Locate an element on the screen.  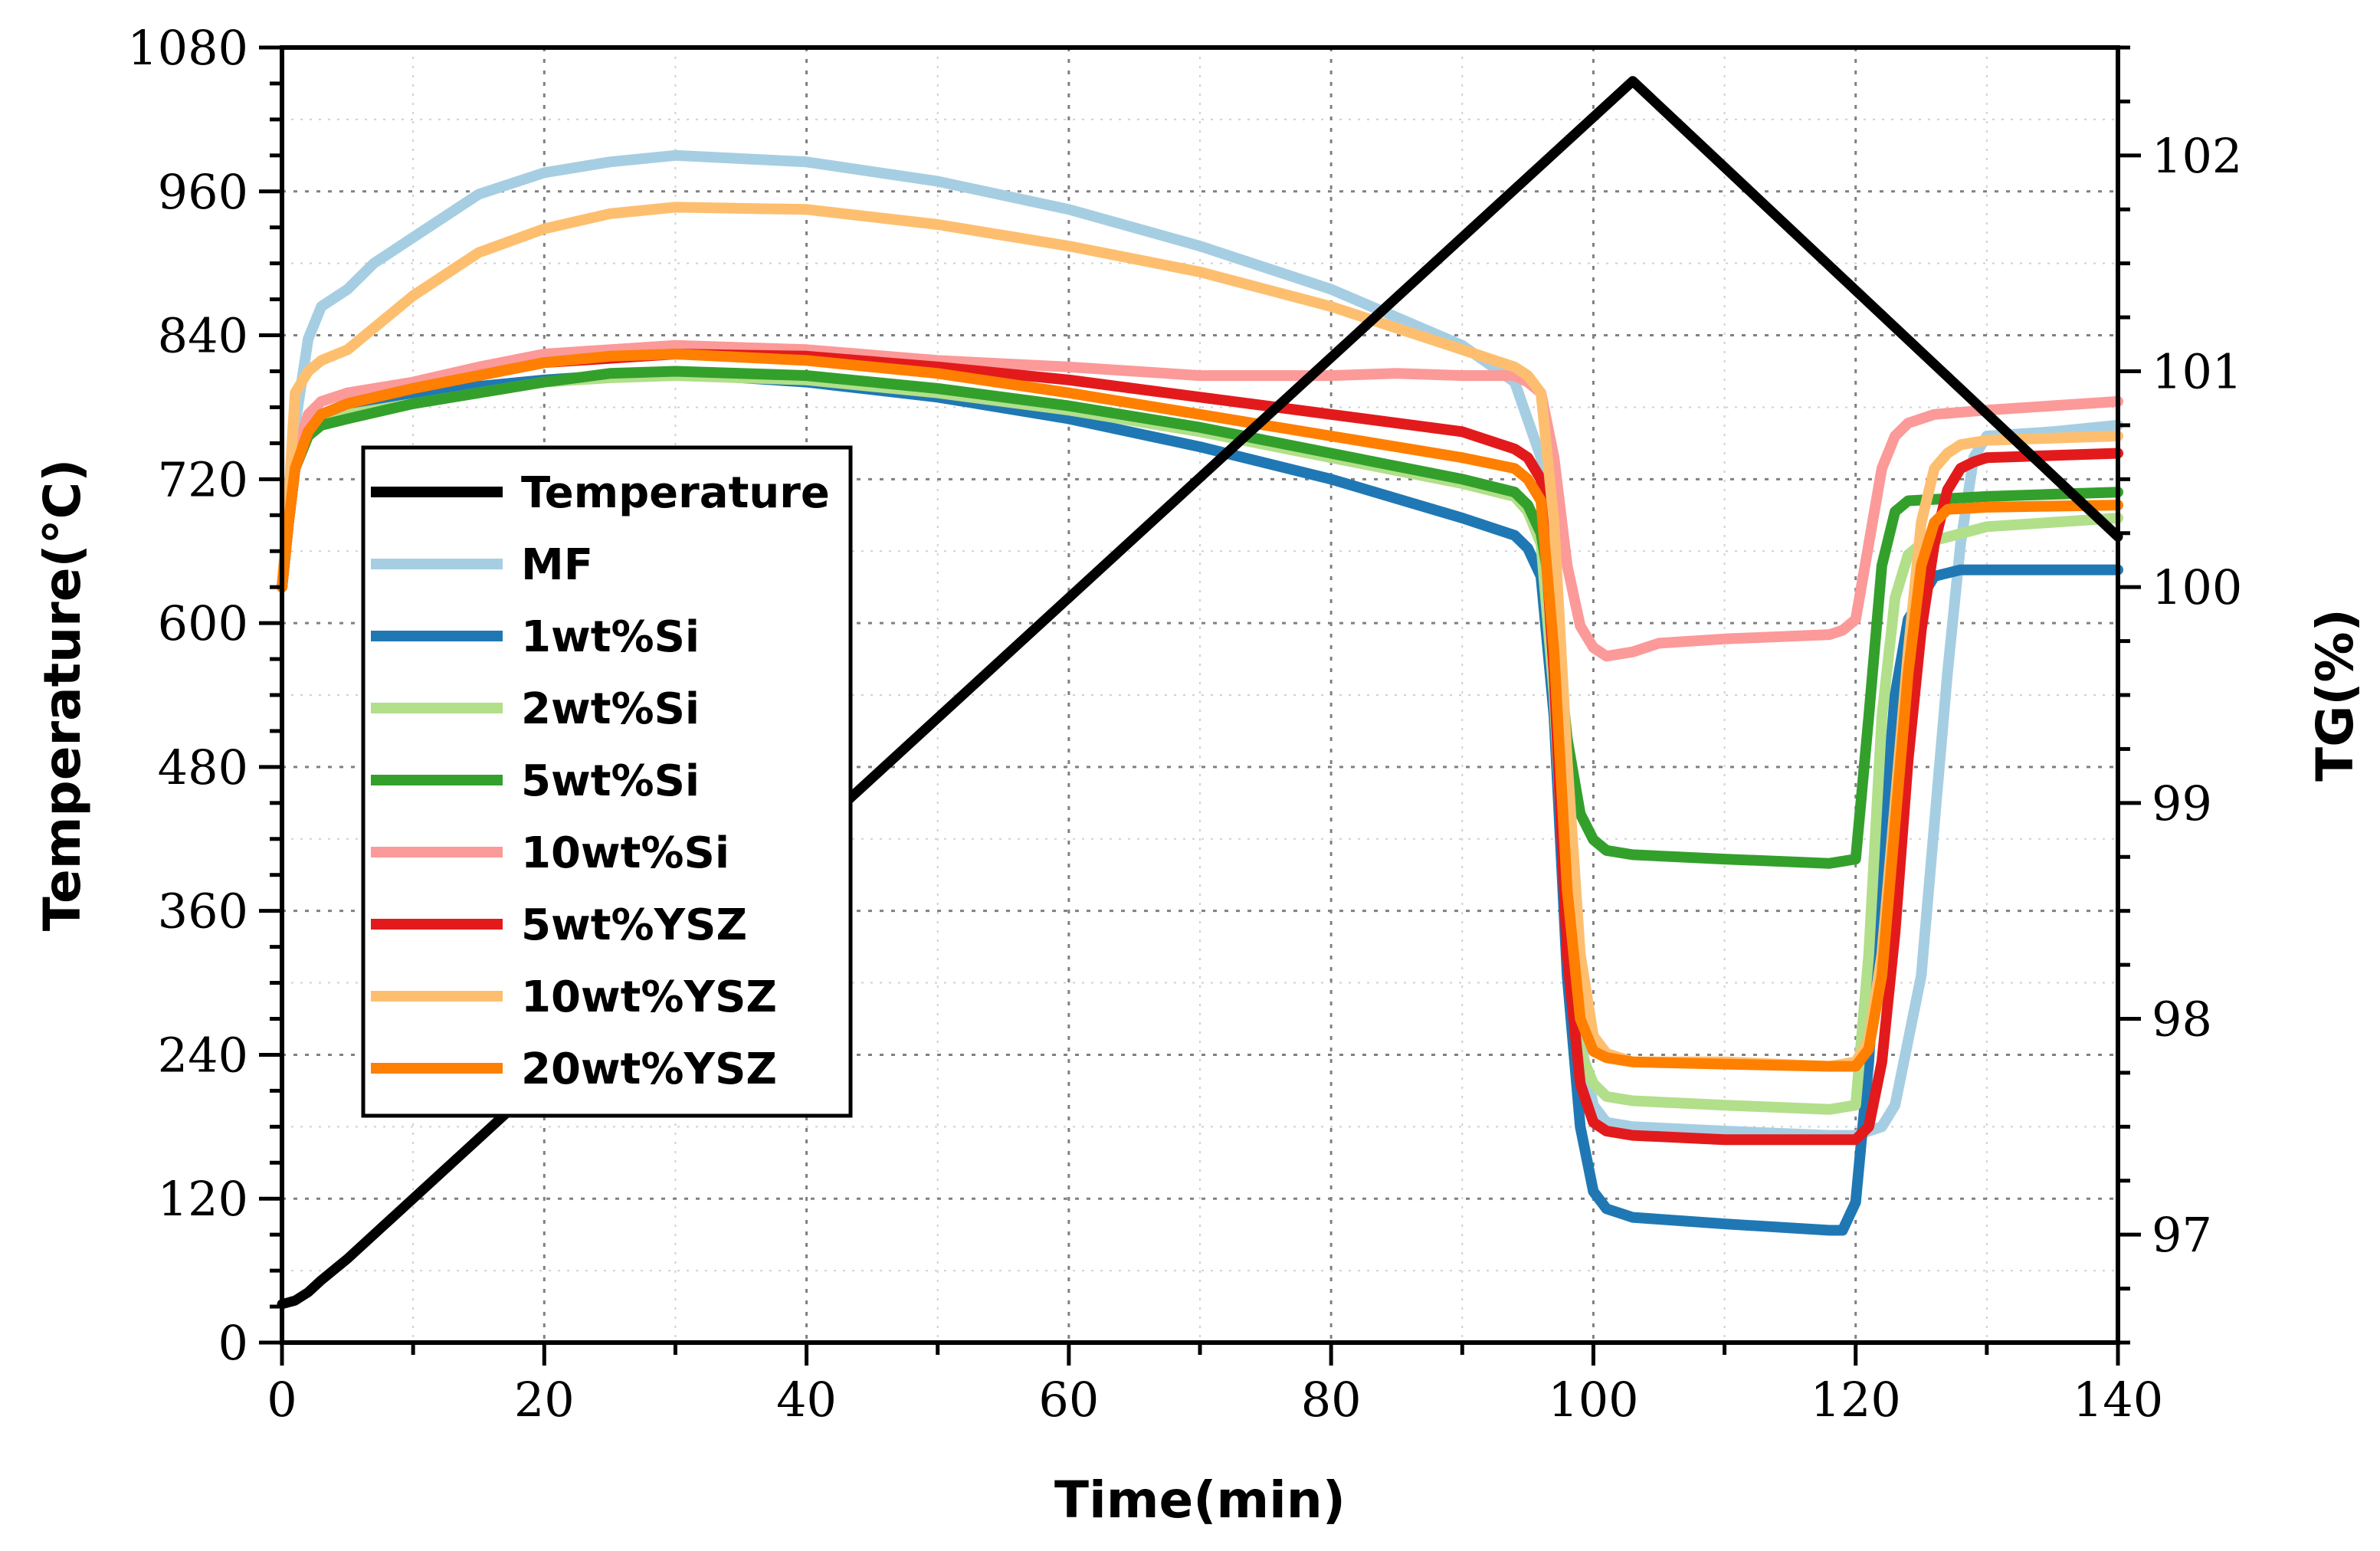
y2-tick-label: 101 is located at coordinates (2197, 372).